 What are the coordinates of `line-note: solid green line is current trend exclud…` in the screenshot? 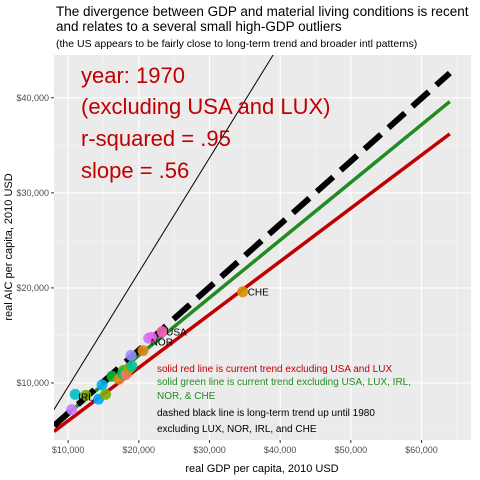 It's located at (284, 382).